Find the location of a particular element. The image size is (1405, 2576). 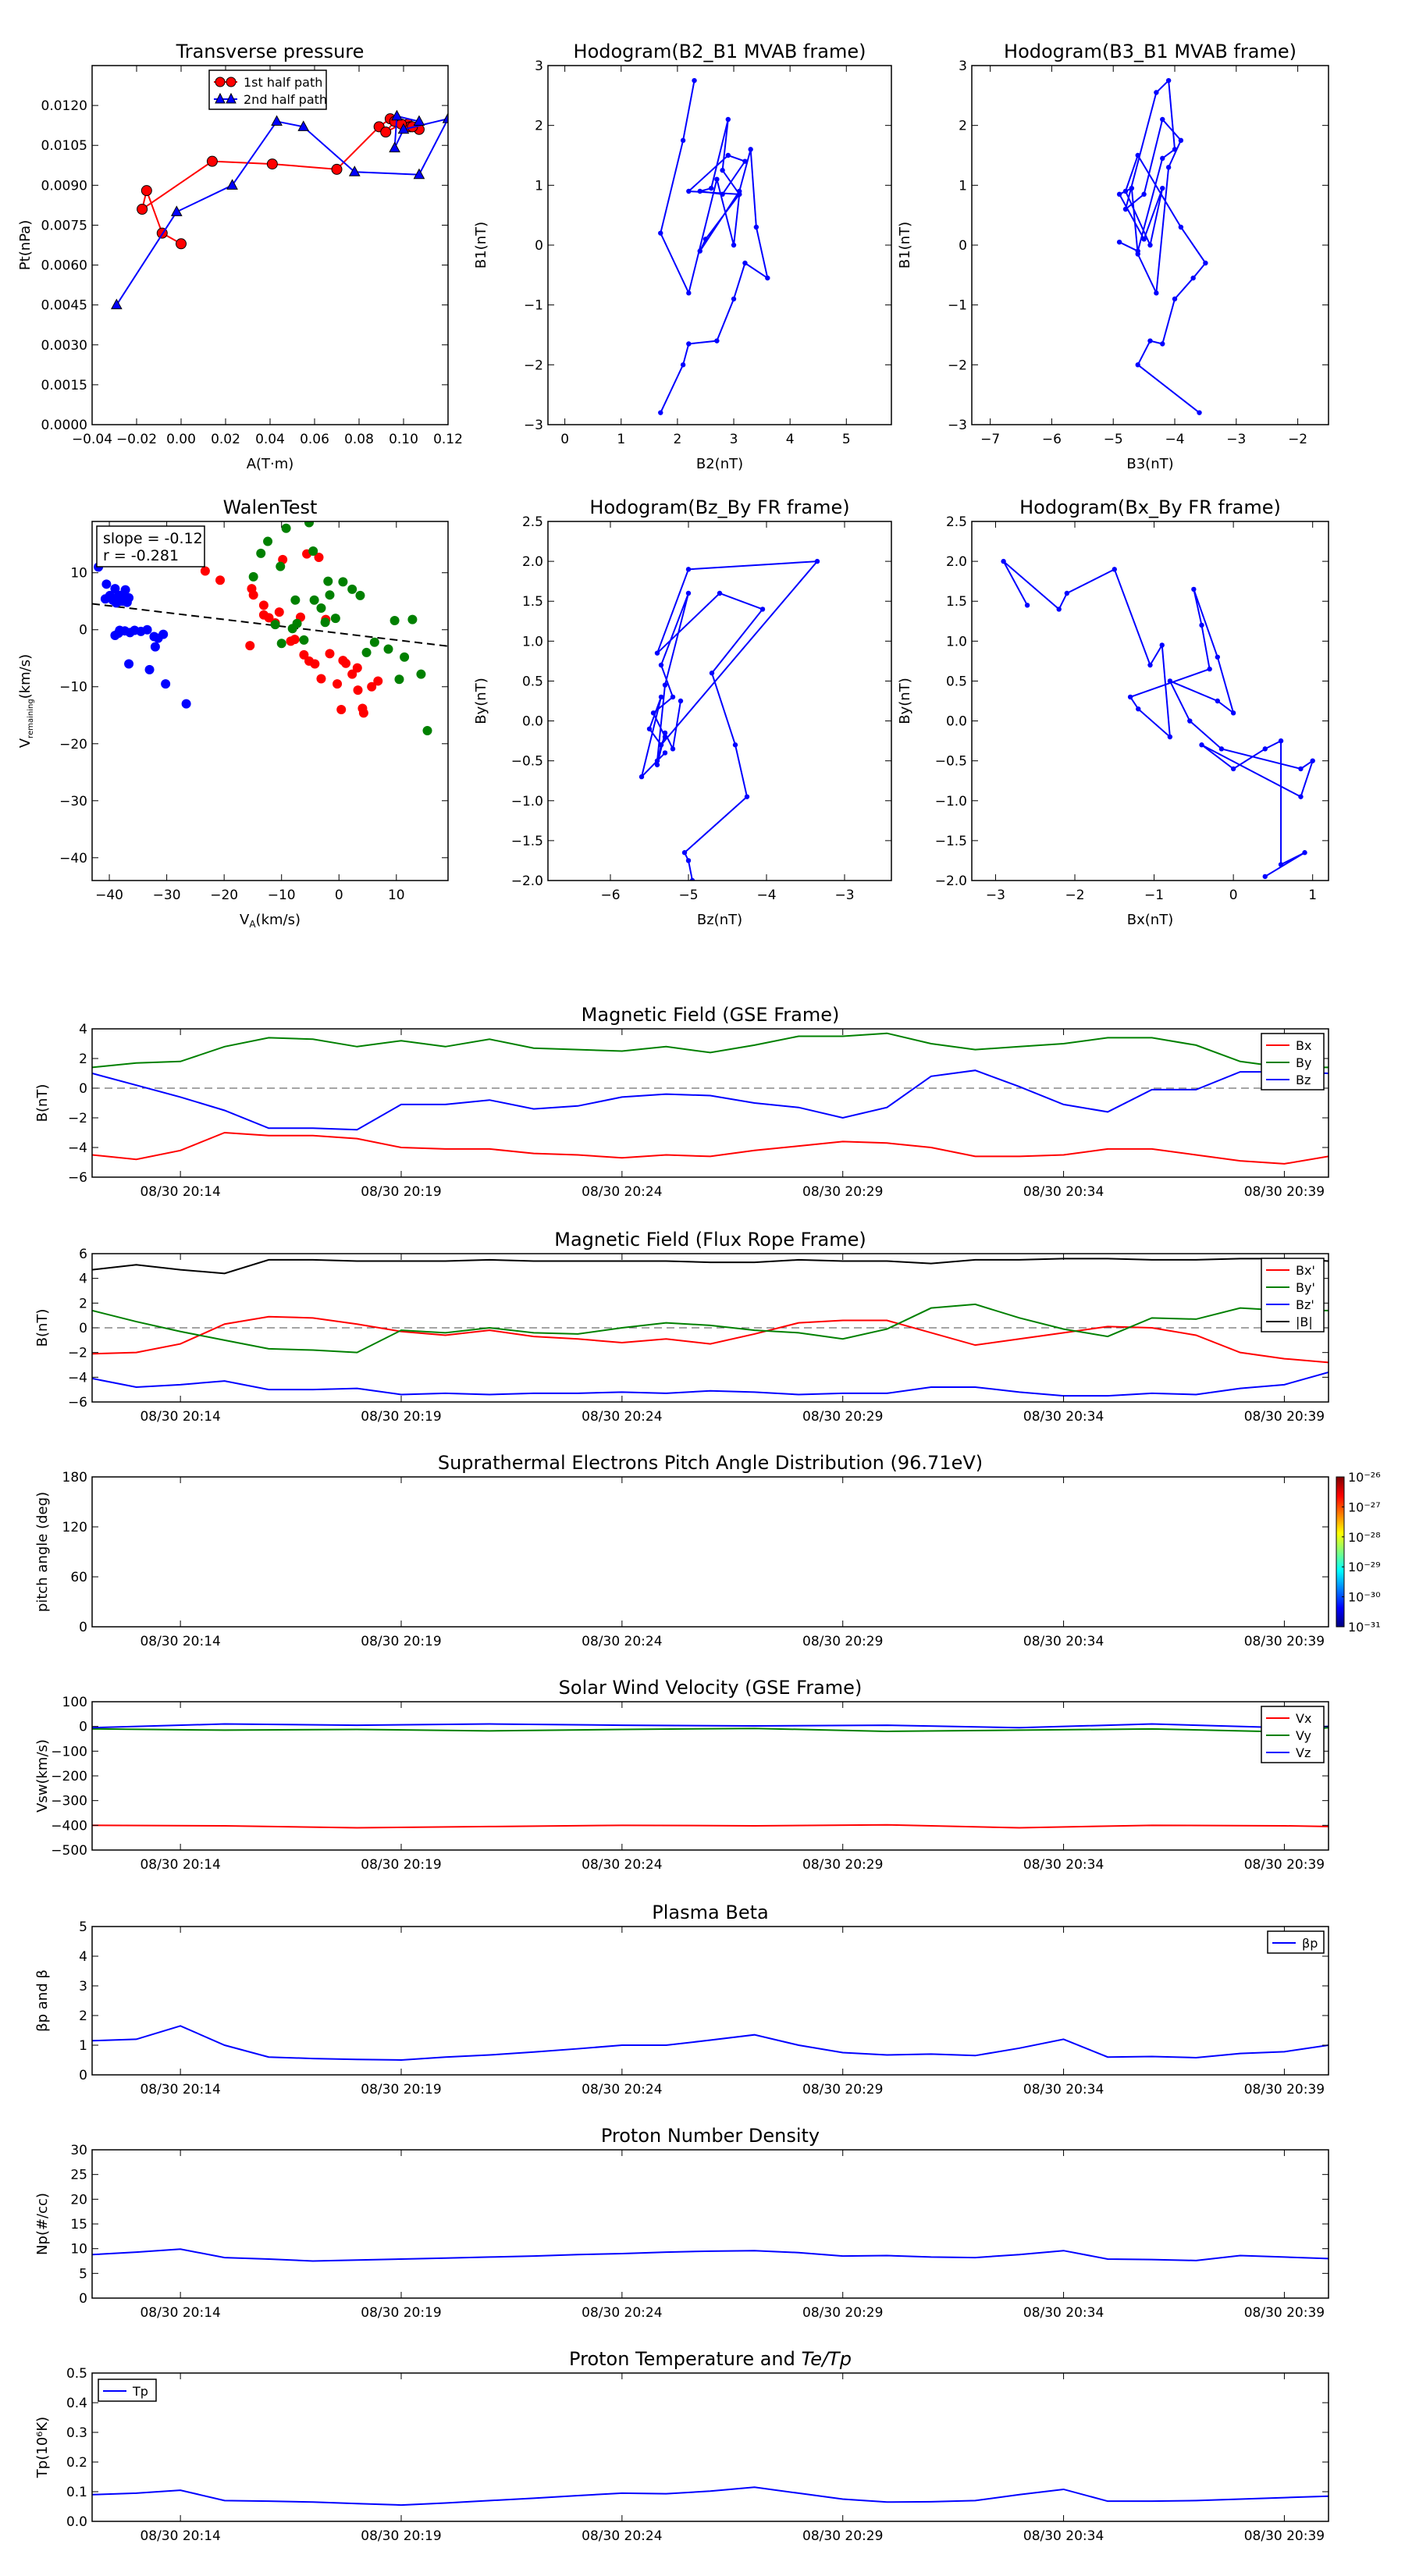

y-tick-label: 180 is located at coordinates (74, 1477).